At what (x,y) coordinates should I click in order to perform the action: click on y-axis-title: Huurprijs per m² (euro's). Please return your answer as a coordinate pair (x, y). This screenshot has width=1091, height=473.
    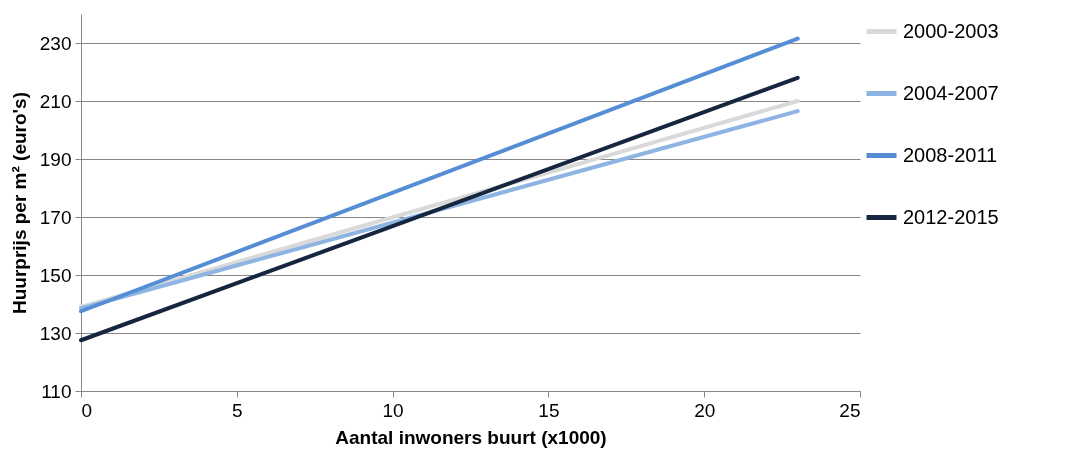
    Looking at the image, I should click on (19, 203).